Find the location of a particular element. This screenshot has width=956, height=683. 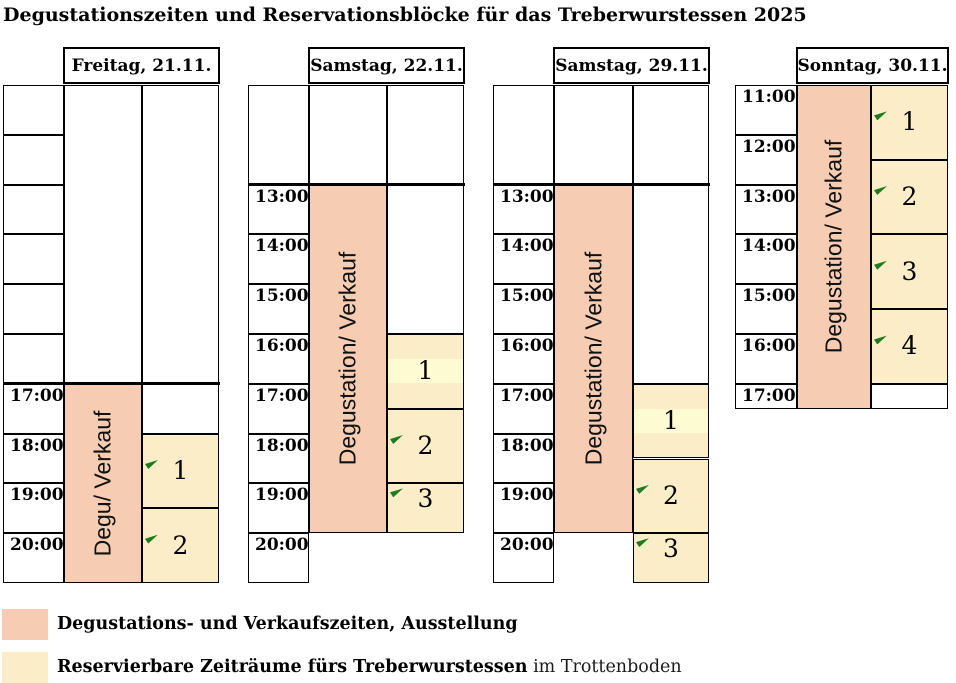

day-header-1: Samstag, 22.11. is located at coordinates (386, 65).